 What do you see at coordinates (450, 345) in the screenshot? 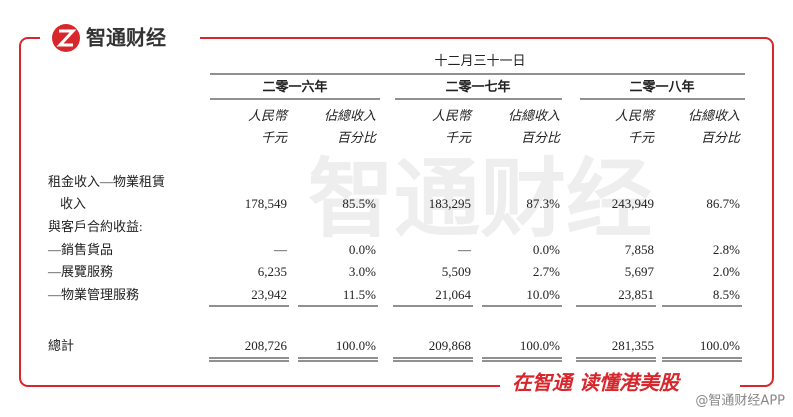
I see `cell: 209,868` at bounding box center [450, 345].